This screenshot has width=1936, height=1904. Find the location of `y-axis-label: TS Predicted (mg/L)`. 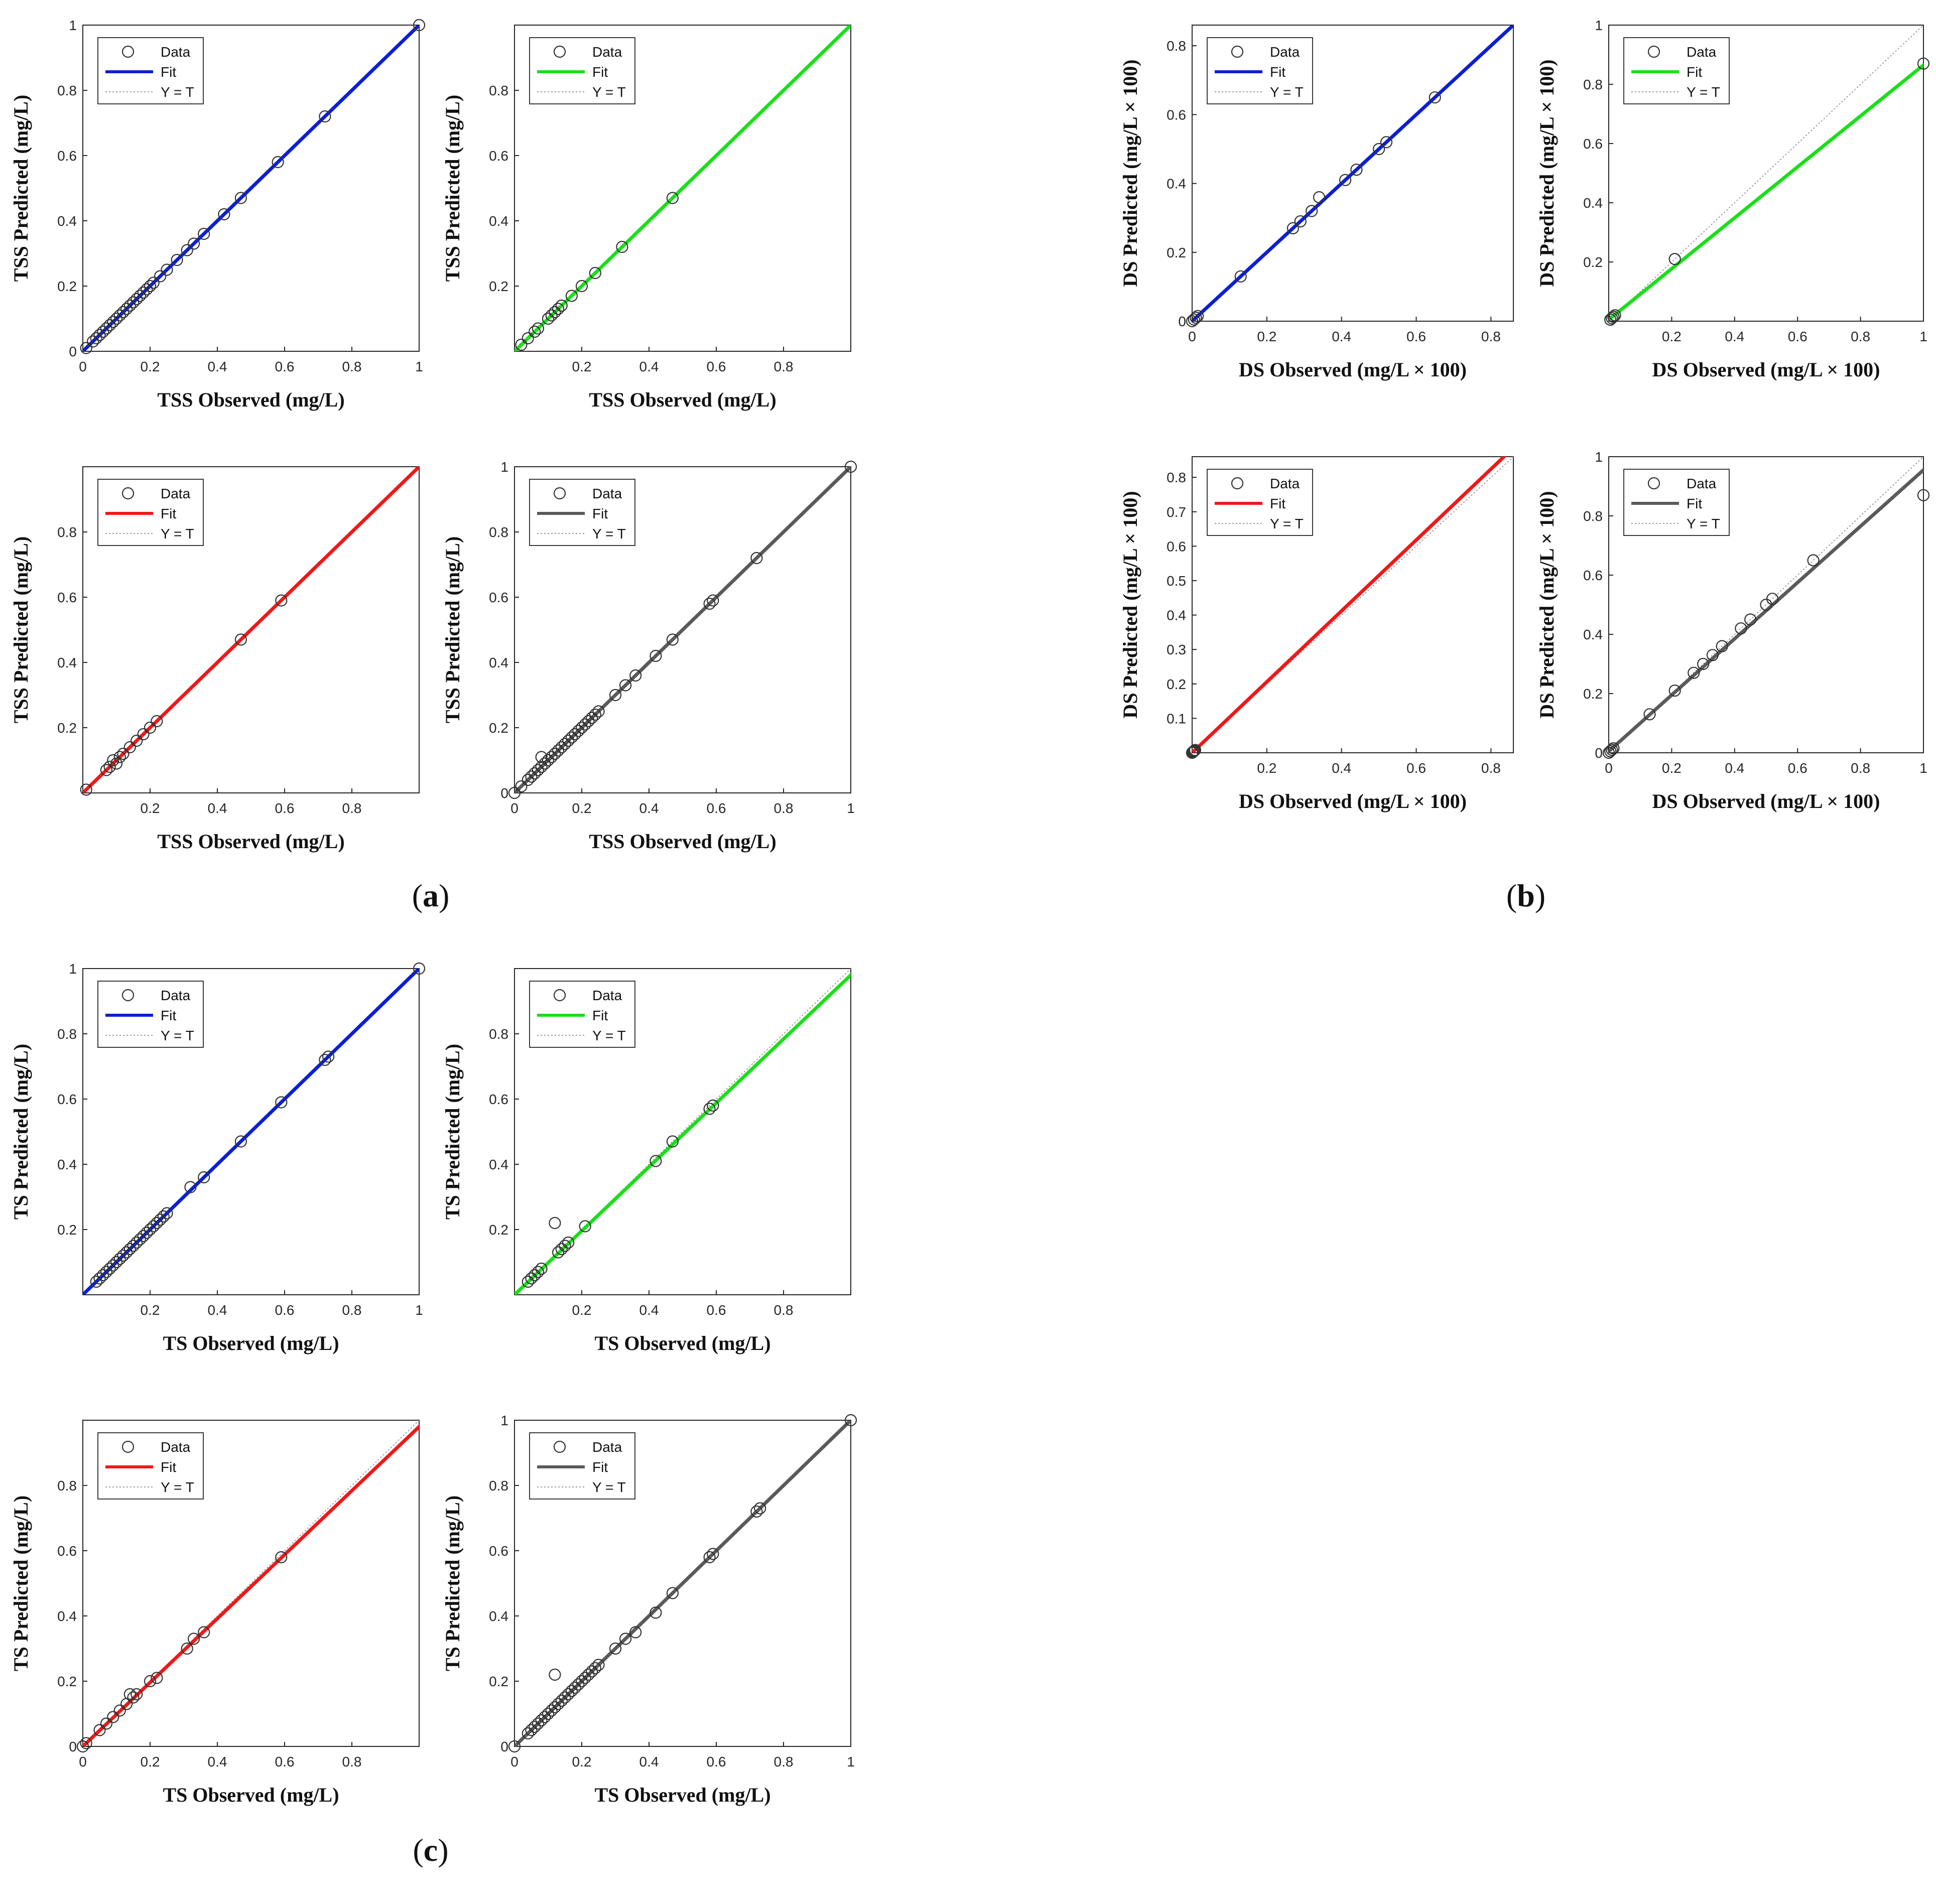

y-axis-label: TS Predicted (mg/L) is located at coordinates (452, 1583).